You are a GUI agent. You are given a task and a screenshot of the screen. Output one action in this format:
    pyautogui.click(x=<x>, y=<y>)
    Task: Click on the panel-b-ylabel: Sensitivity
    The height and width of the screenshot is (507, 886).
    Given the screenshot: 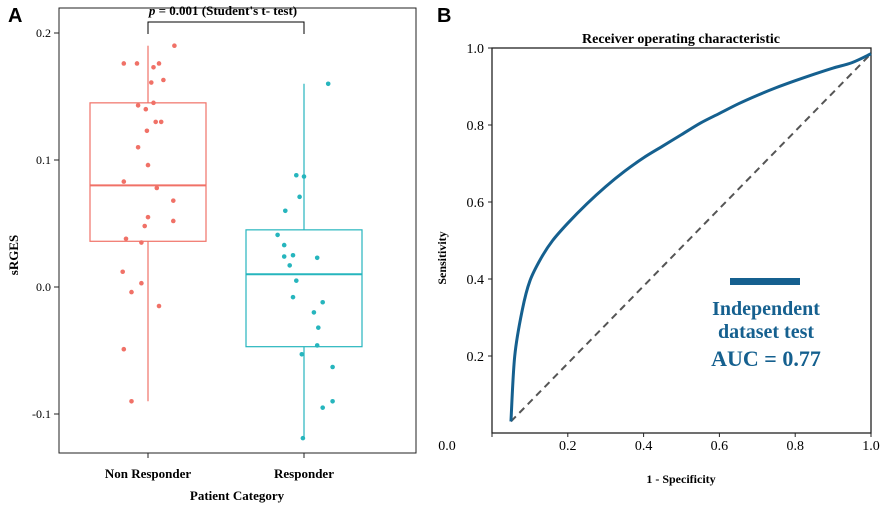 What is the action you would take?
    pyautogui.click(x=442, y=257)
    